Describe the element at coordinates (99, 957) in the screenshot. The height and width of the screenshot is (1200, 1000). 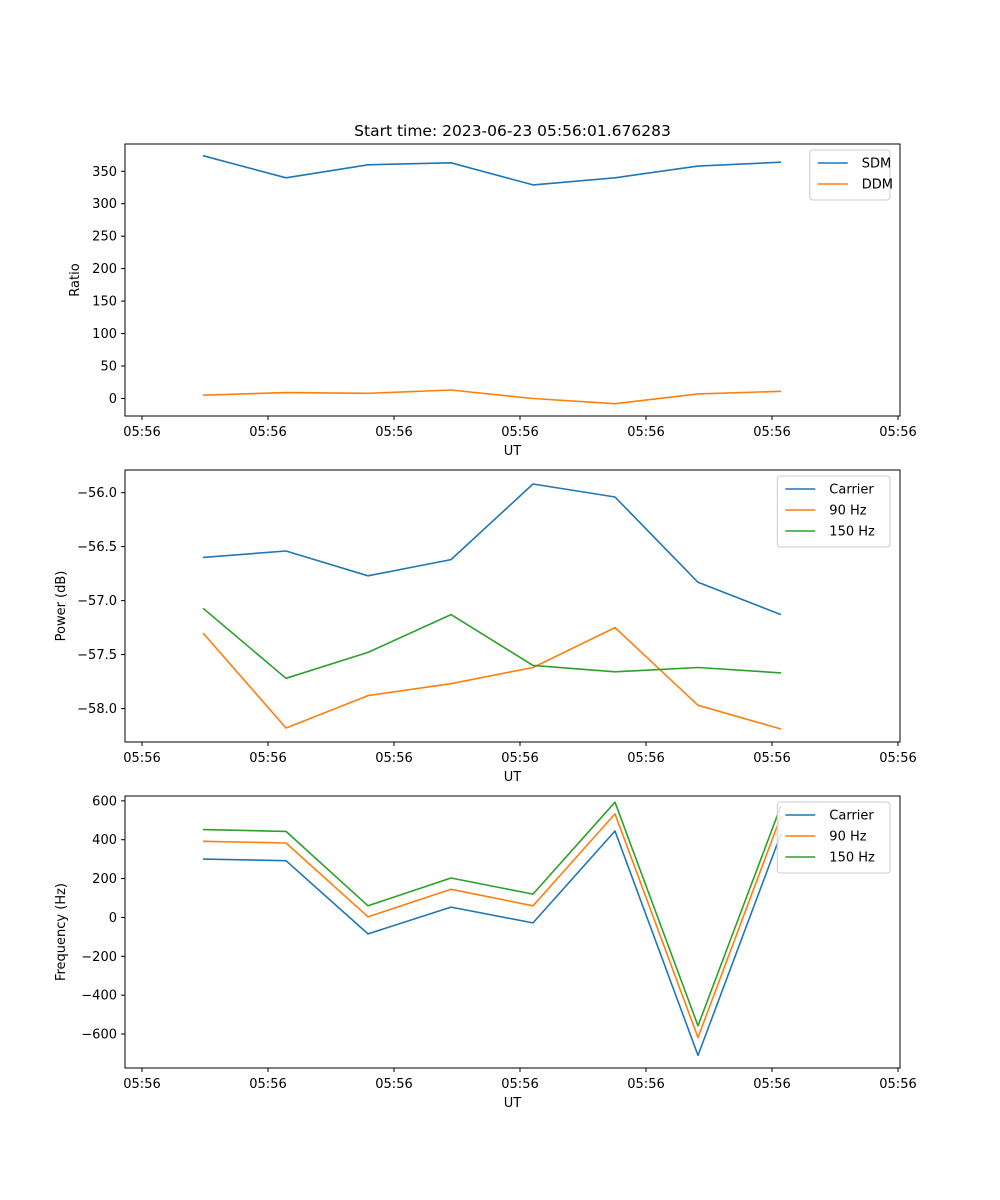
I see `y-tick-label: −200` at that location.